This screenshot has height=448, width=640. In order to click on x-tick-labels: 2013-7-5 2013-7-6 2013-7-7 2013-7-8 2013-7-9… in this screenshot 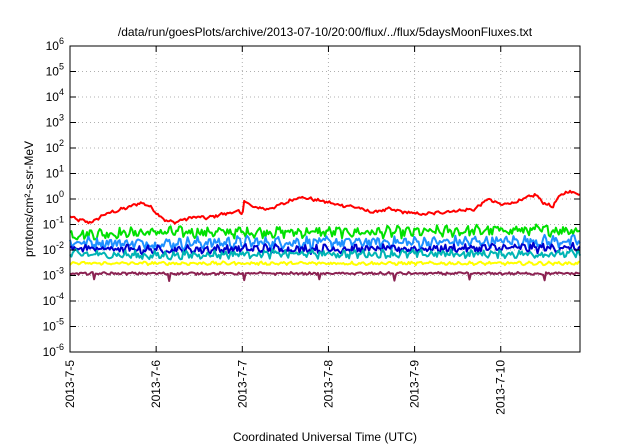, I will do `click(285, 387)`.